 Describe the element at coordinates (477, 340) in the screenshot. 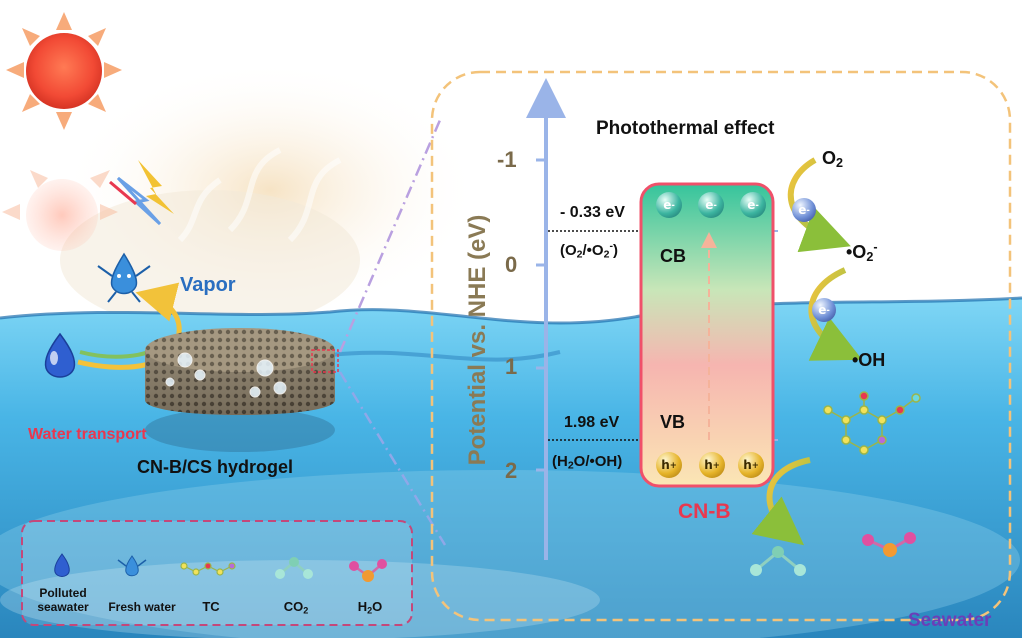

I see `potential-axis-title: Potential vs. NHE (eV)` at that location.